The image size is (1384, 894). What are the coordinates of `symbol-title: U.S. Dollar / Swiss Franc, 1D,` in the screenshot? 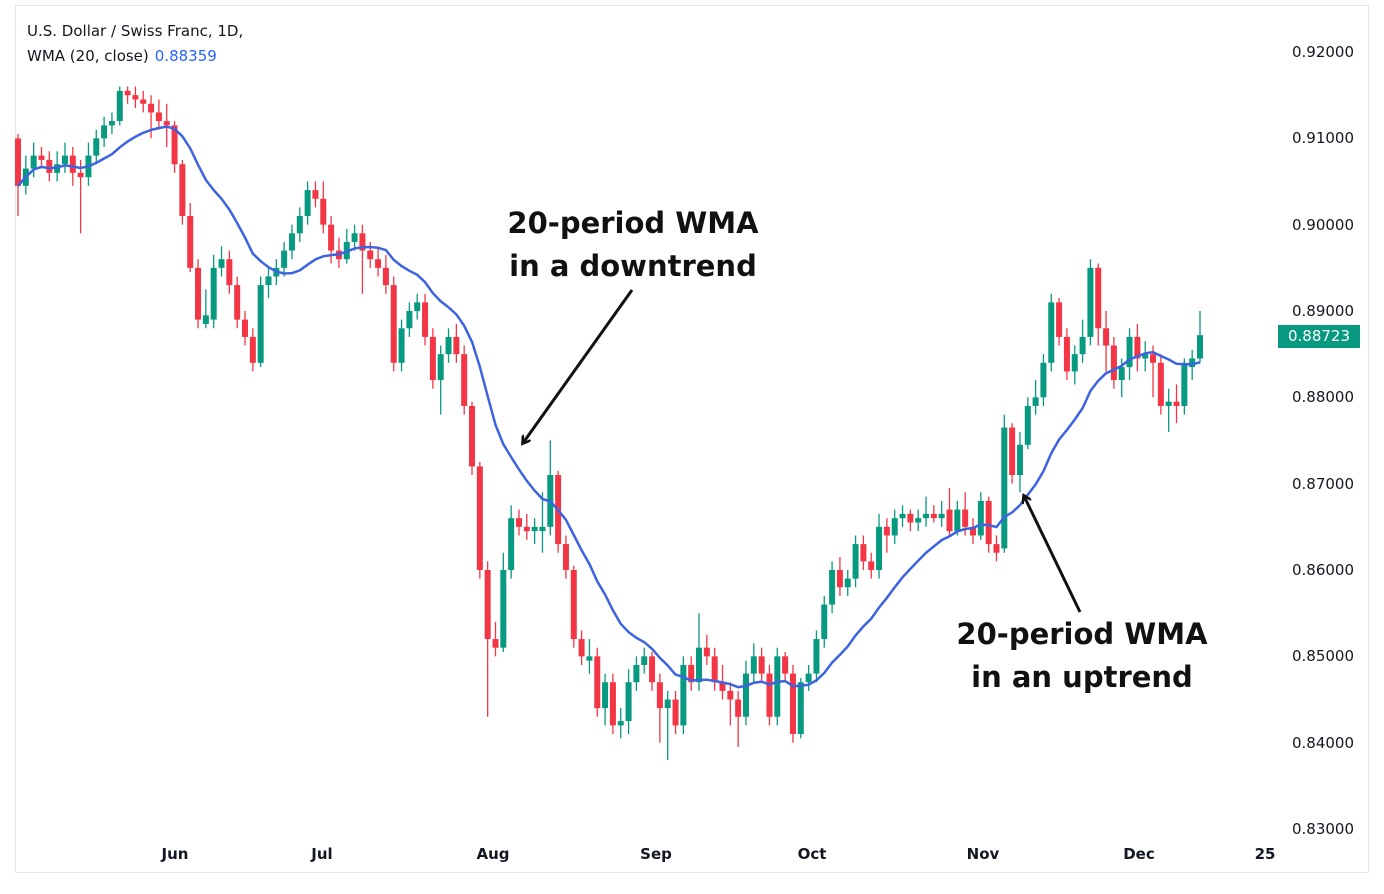 It's located at (135, 31).